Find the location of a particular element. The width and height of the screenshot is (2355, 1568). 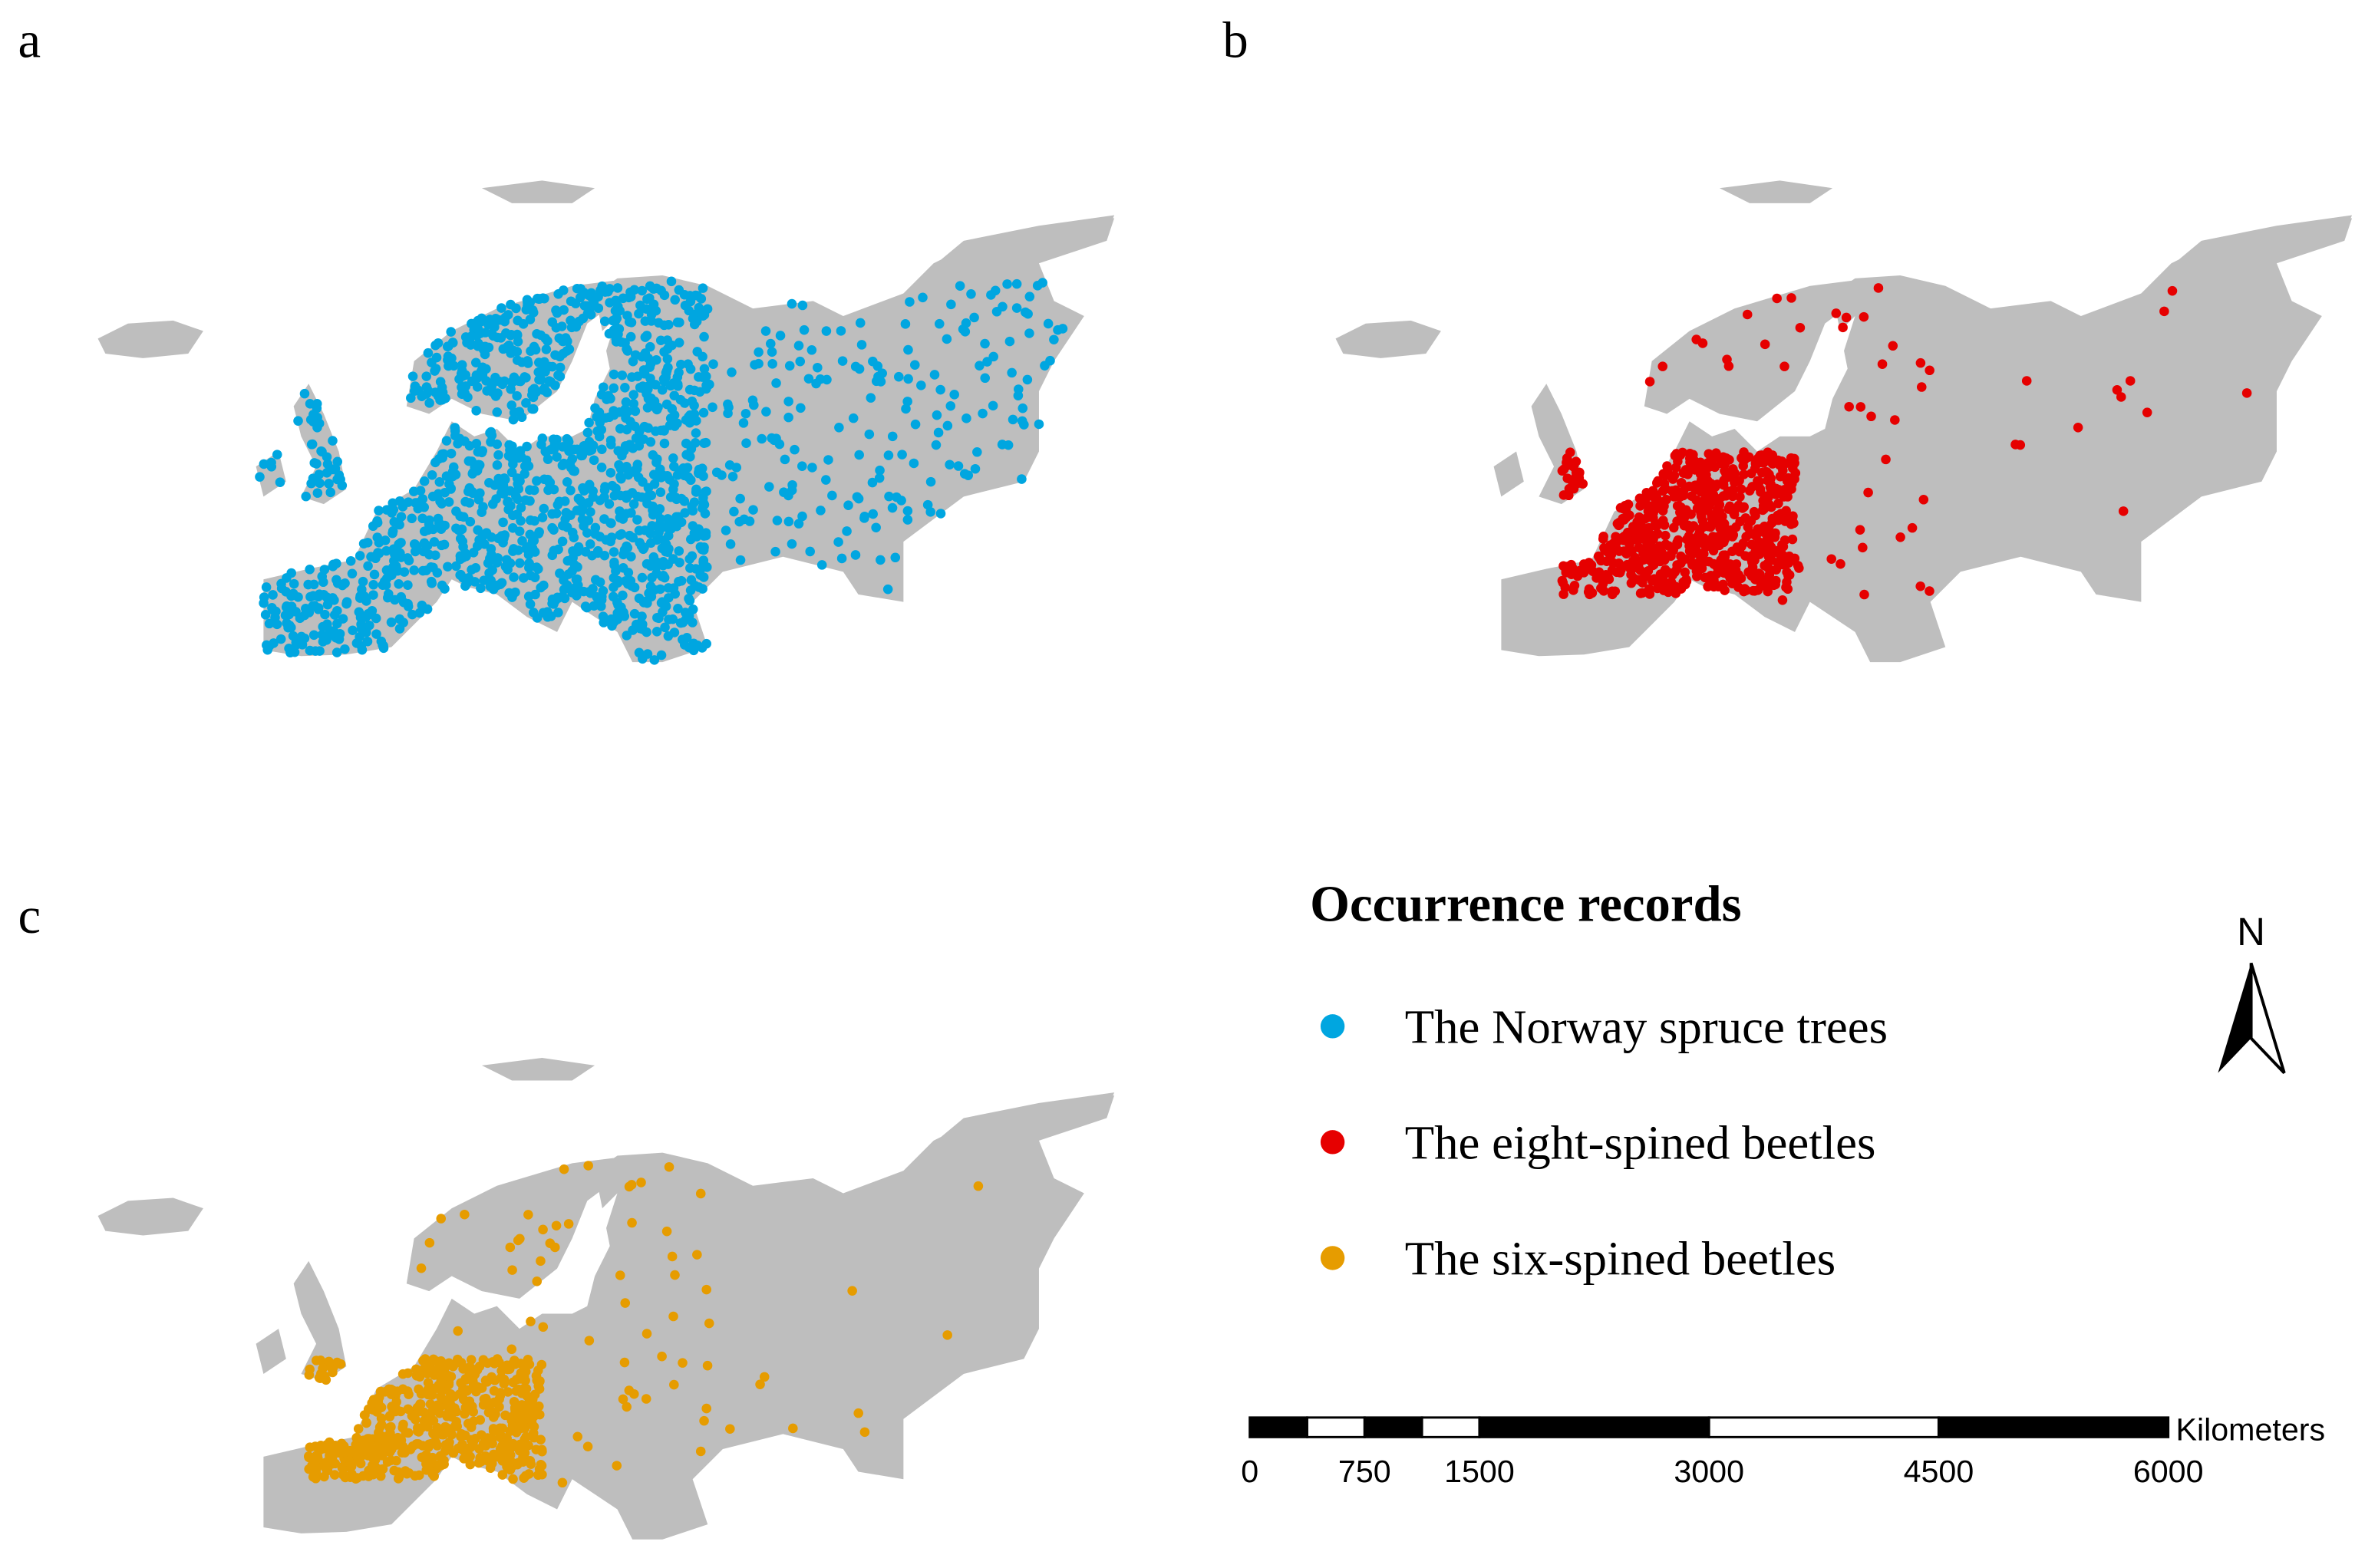

legend-dot is located at coordinates (1332, 1142).